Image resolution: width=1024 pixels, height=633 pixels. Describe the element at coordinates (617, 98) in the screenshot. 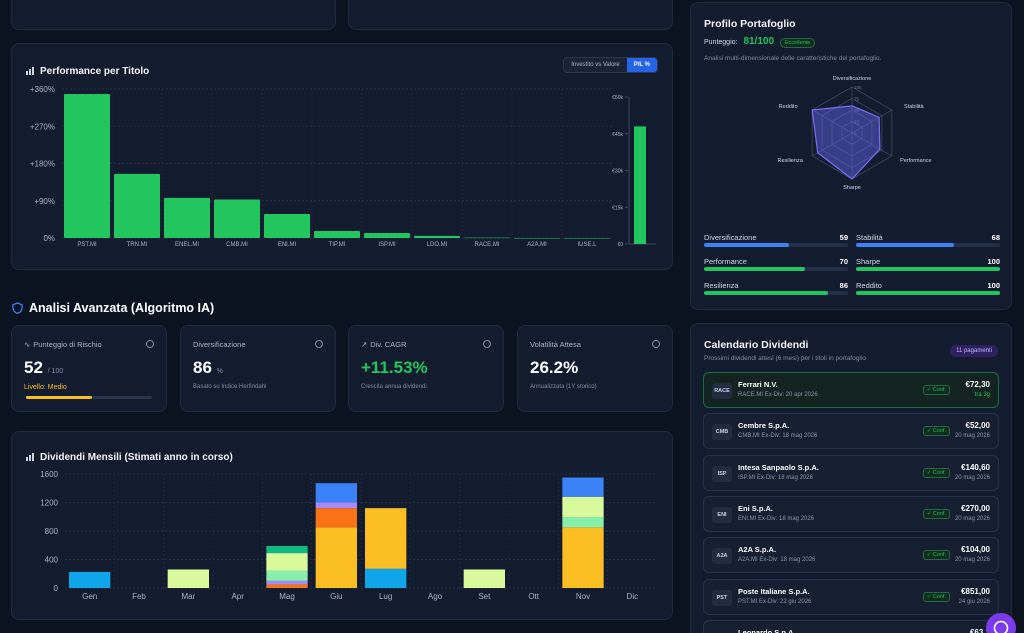

I see `right-tick-label: €60k` at that location.